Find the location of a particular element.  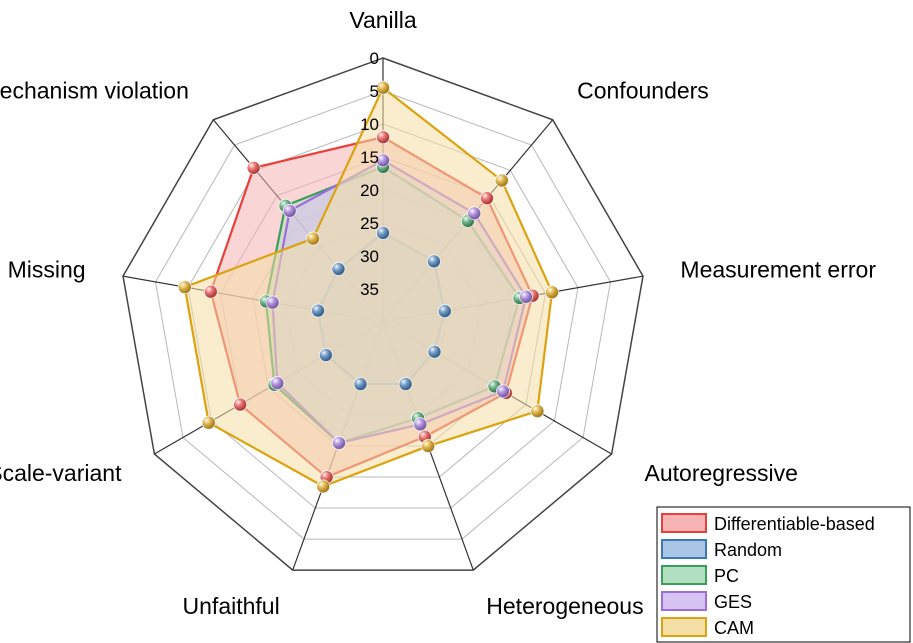

axis-label: Confounders is located at coordinates (643, 91).